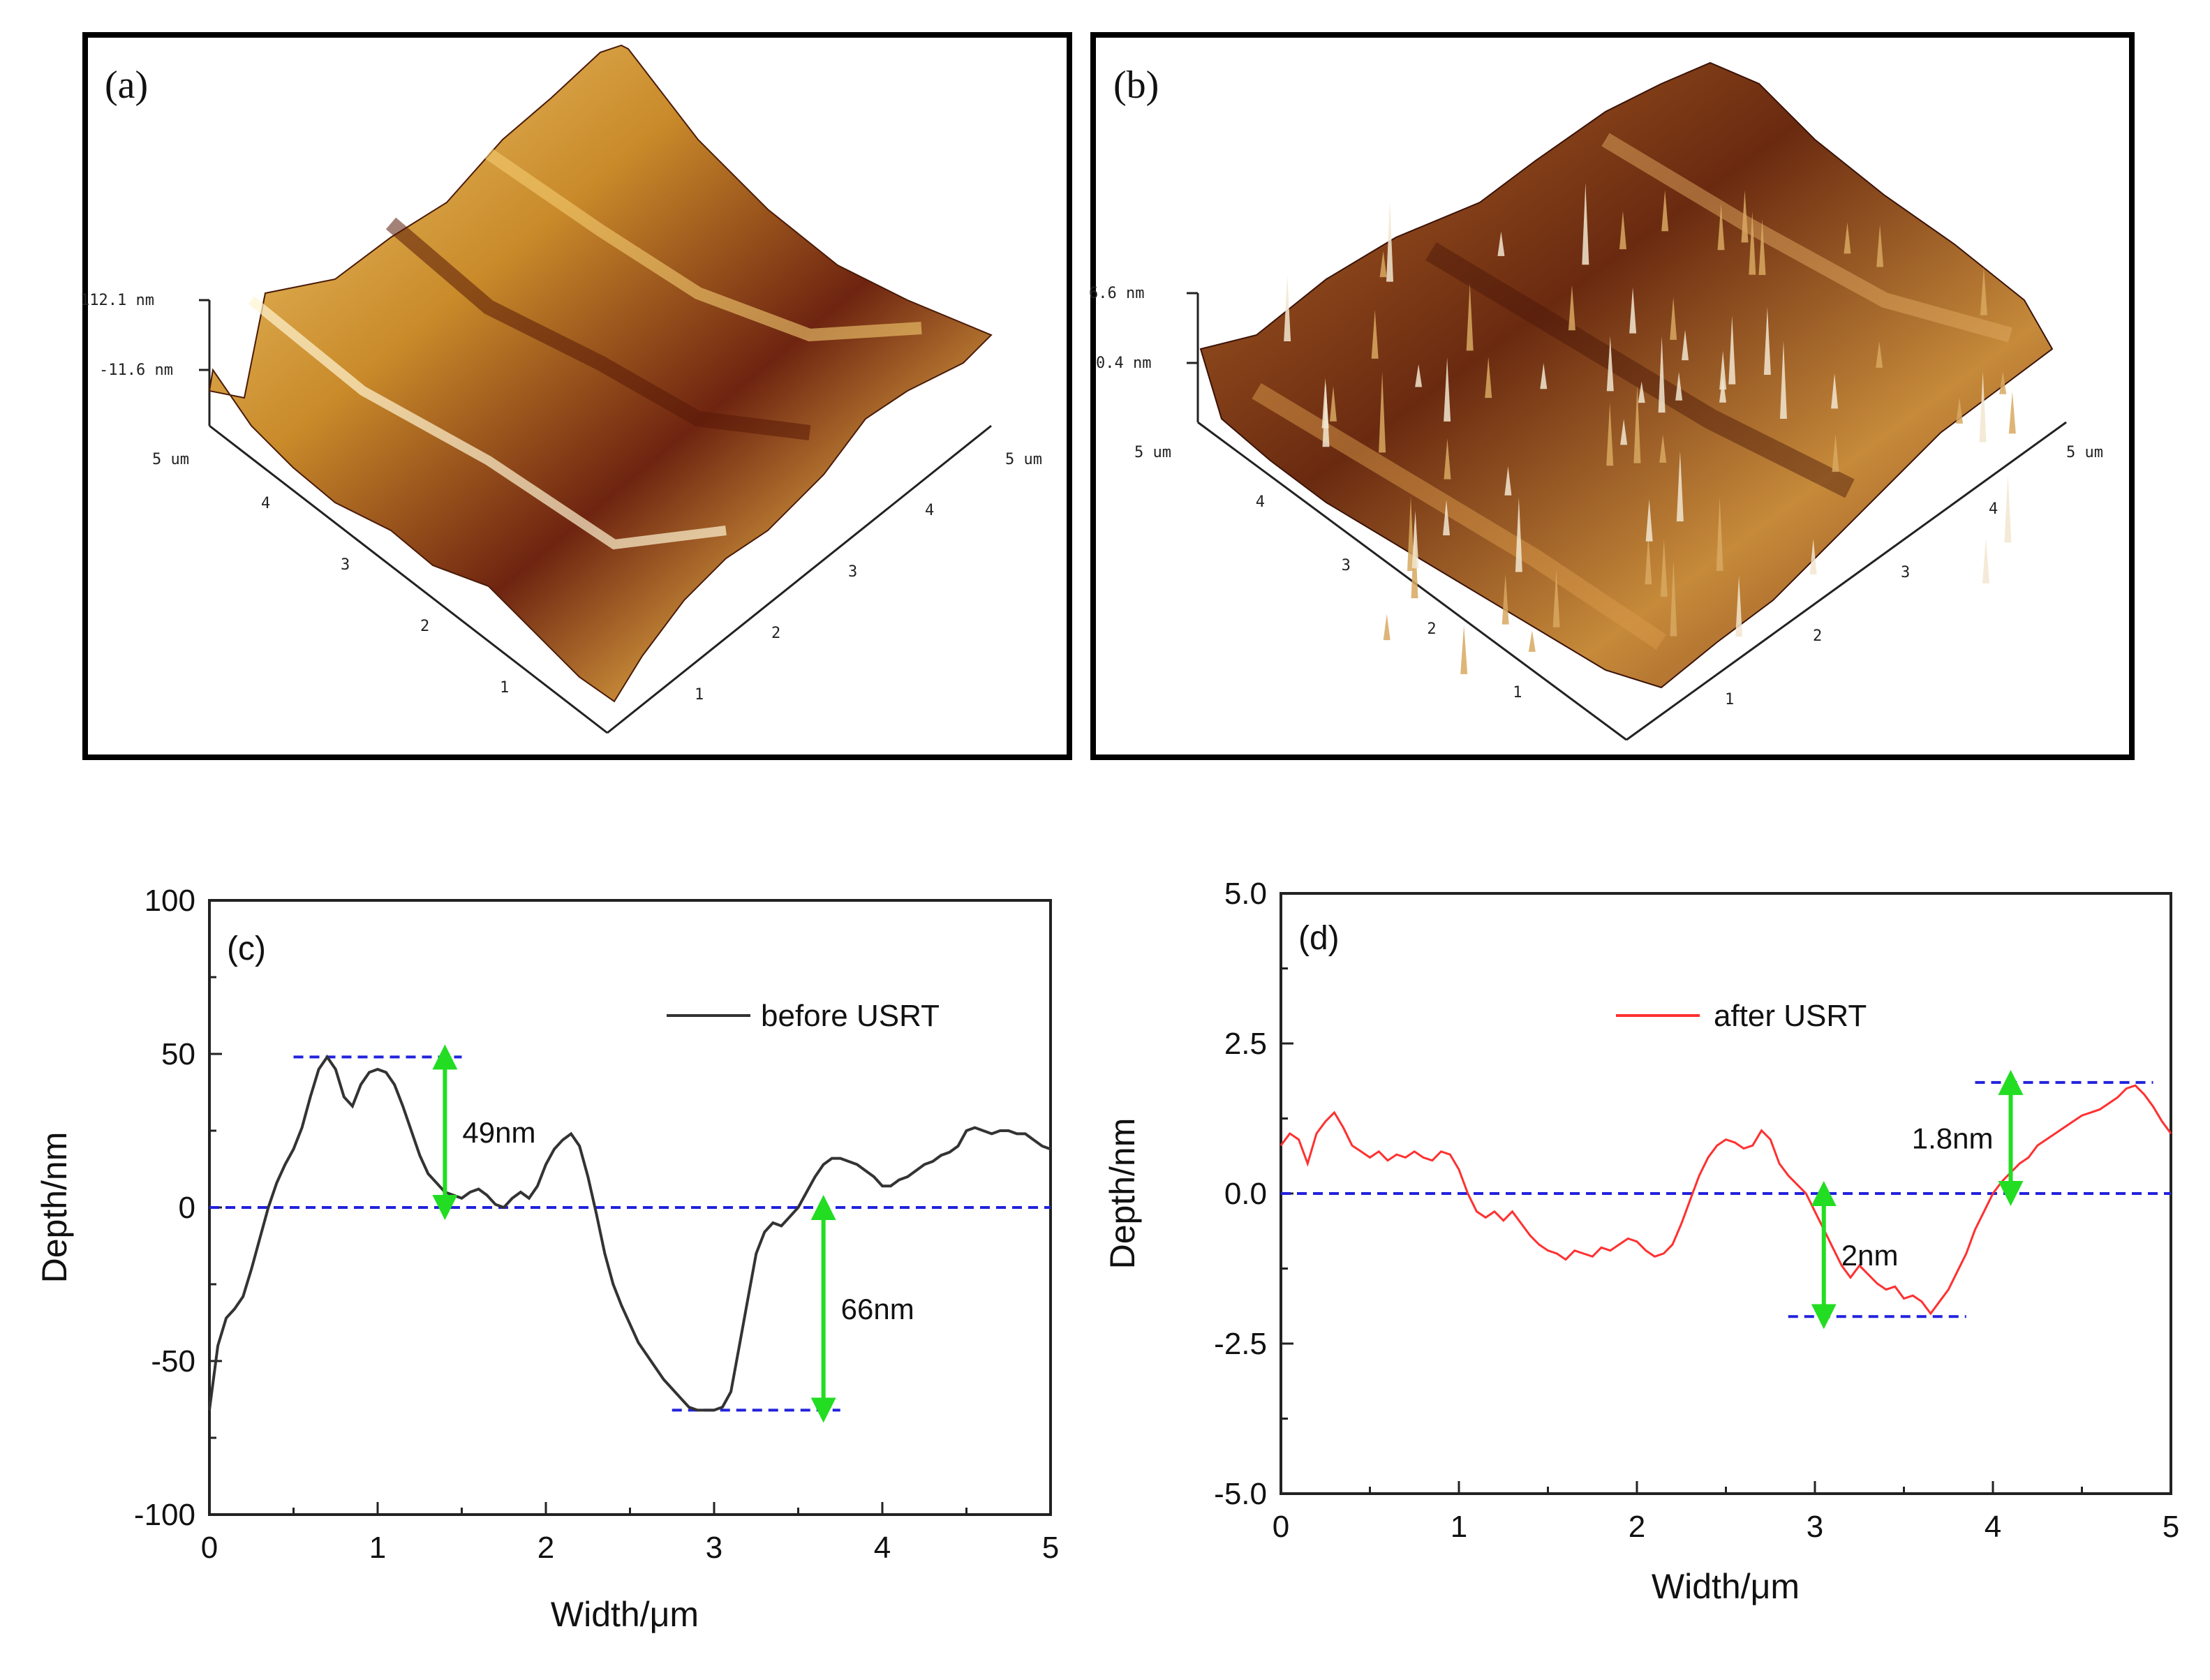  I want to click on panel-a-left-ticks: 4 3 2 1, so click(385, 596).